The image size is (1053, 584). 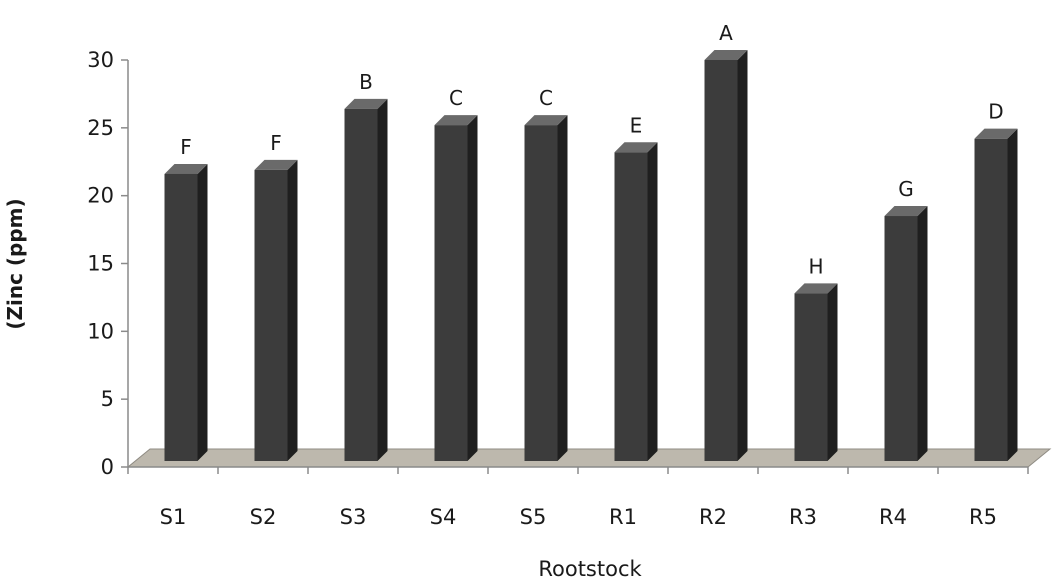 I want to click on category-label: R2, so click(x=713, y=517).